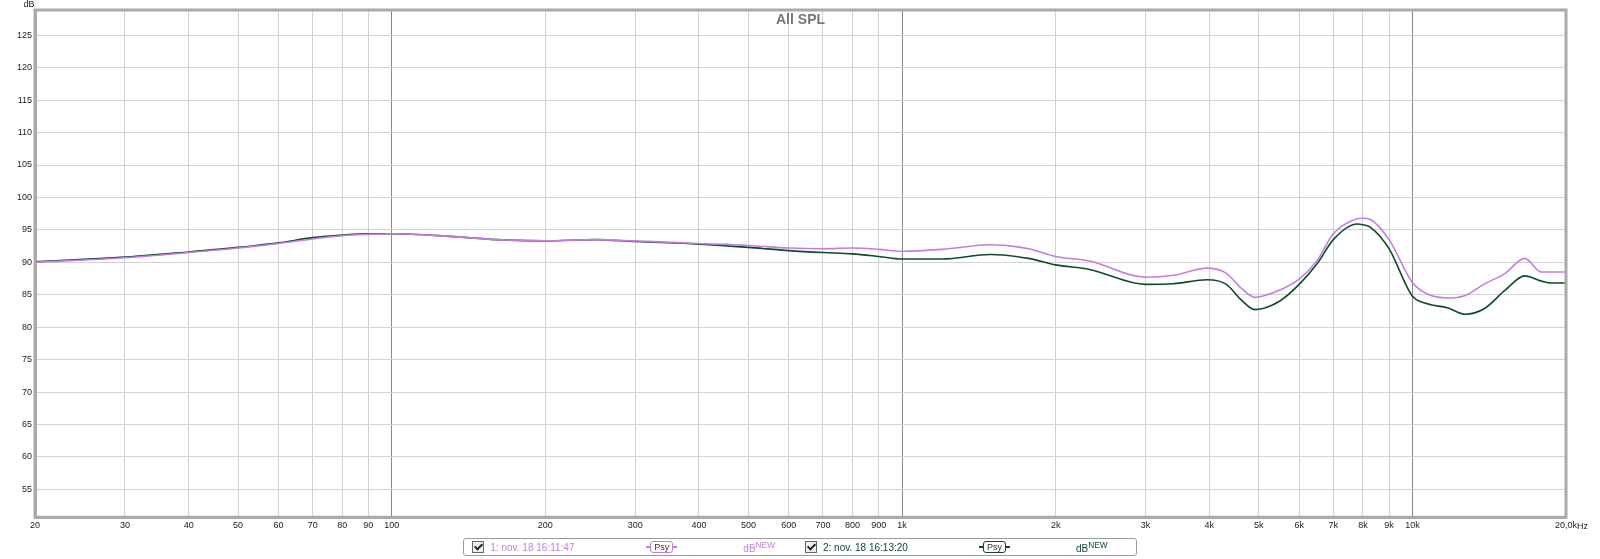  Describe the element at coordinates (27, 294) in the screenshot. I see `y-tick-label: 85` at that location.